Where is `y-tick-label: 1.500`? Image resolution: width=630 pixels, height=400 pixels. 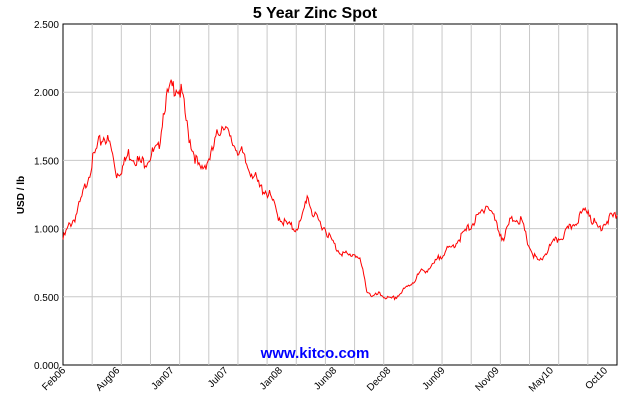
y-tick-label: 1.500 is located at coordinates (46, 161).